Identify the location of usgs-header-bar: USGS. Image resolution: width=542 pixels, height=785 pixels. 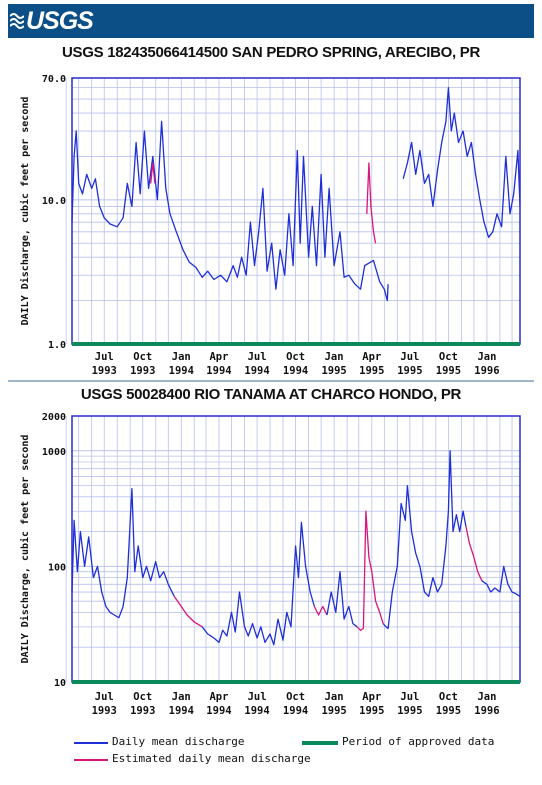
(271, 21).